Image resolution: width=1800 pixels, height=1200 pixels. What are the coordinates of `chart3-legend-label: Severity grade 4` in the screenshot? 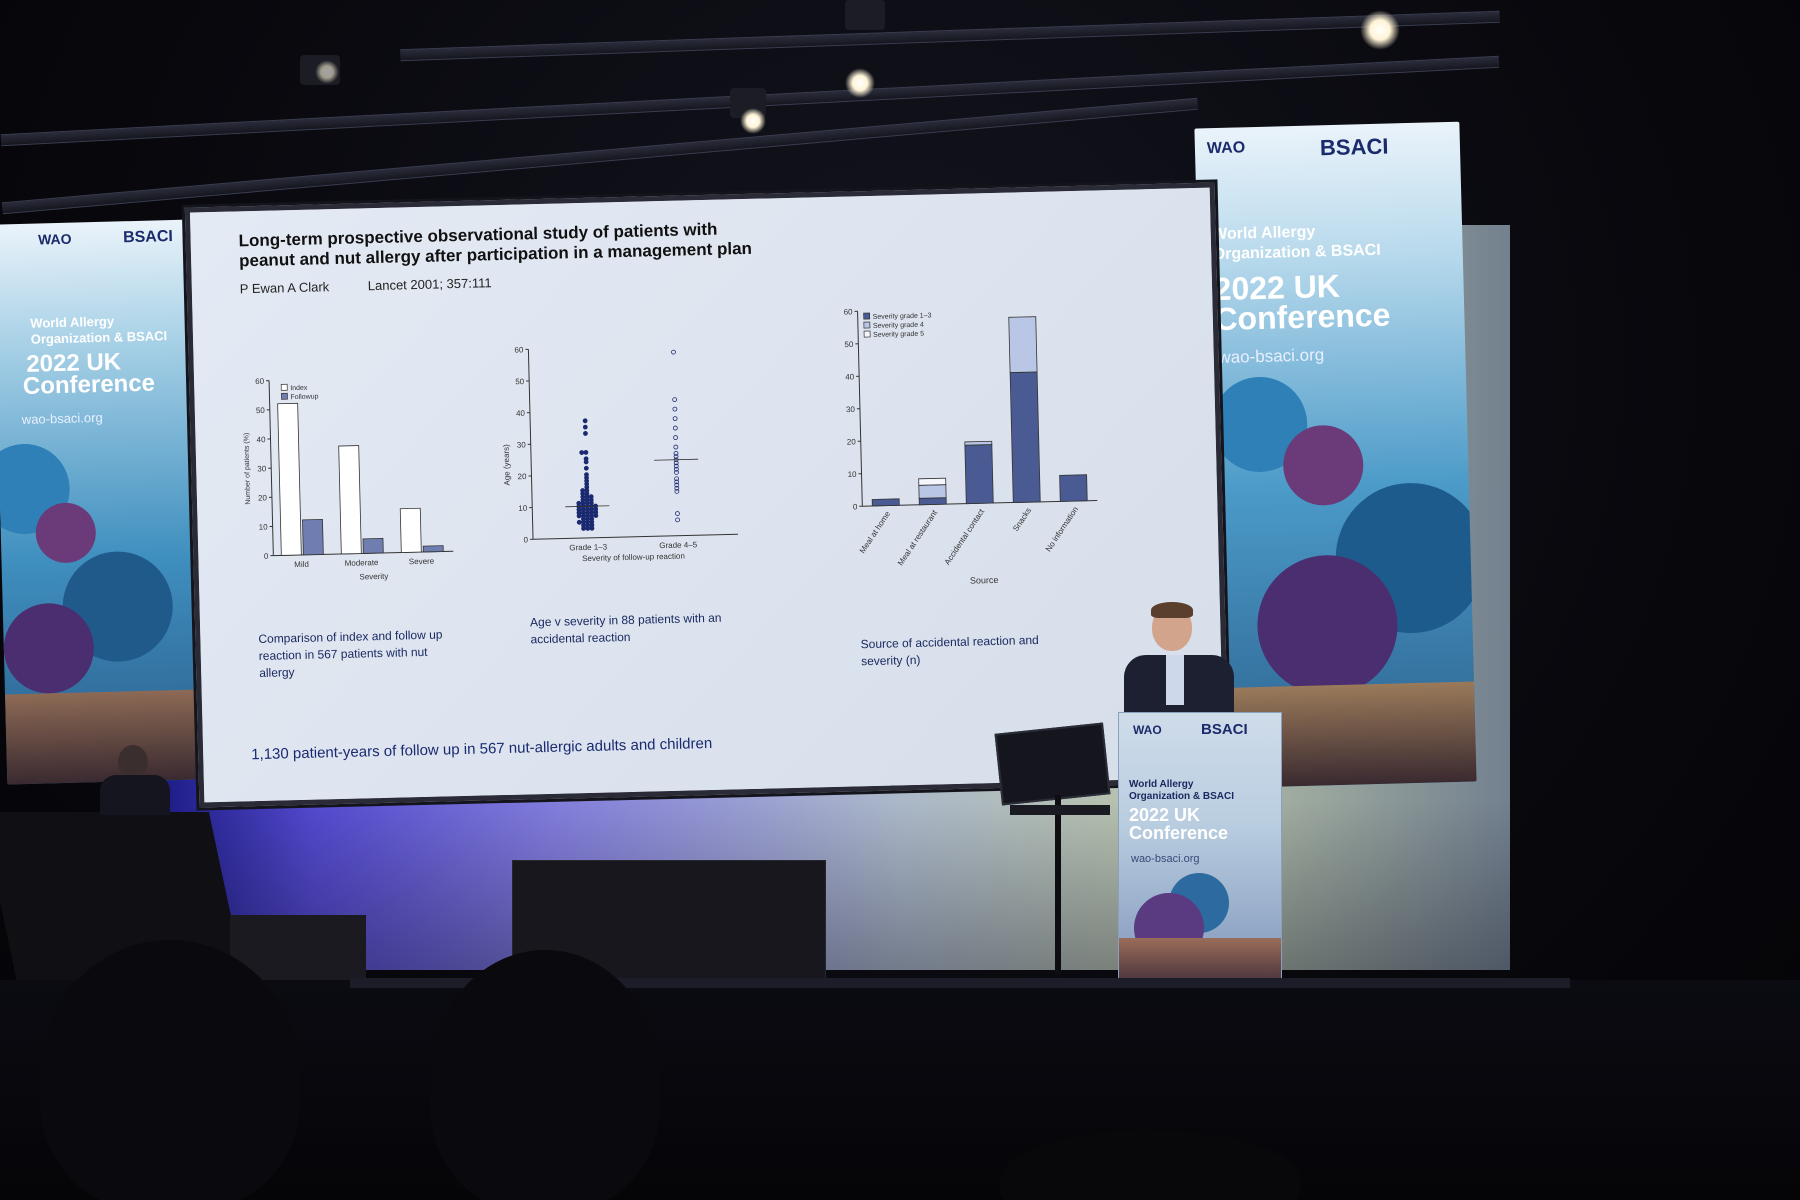 It's located at (898, 326).